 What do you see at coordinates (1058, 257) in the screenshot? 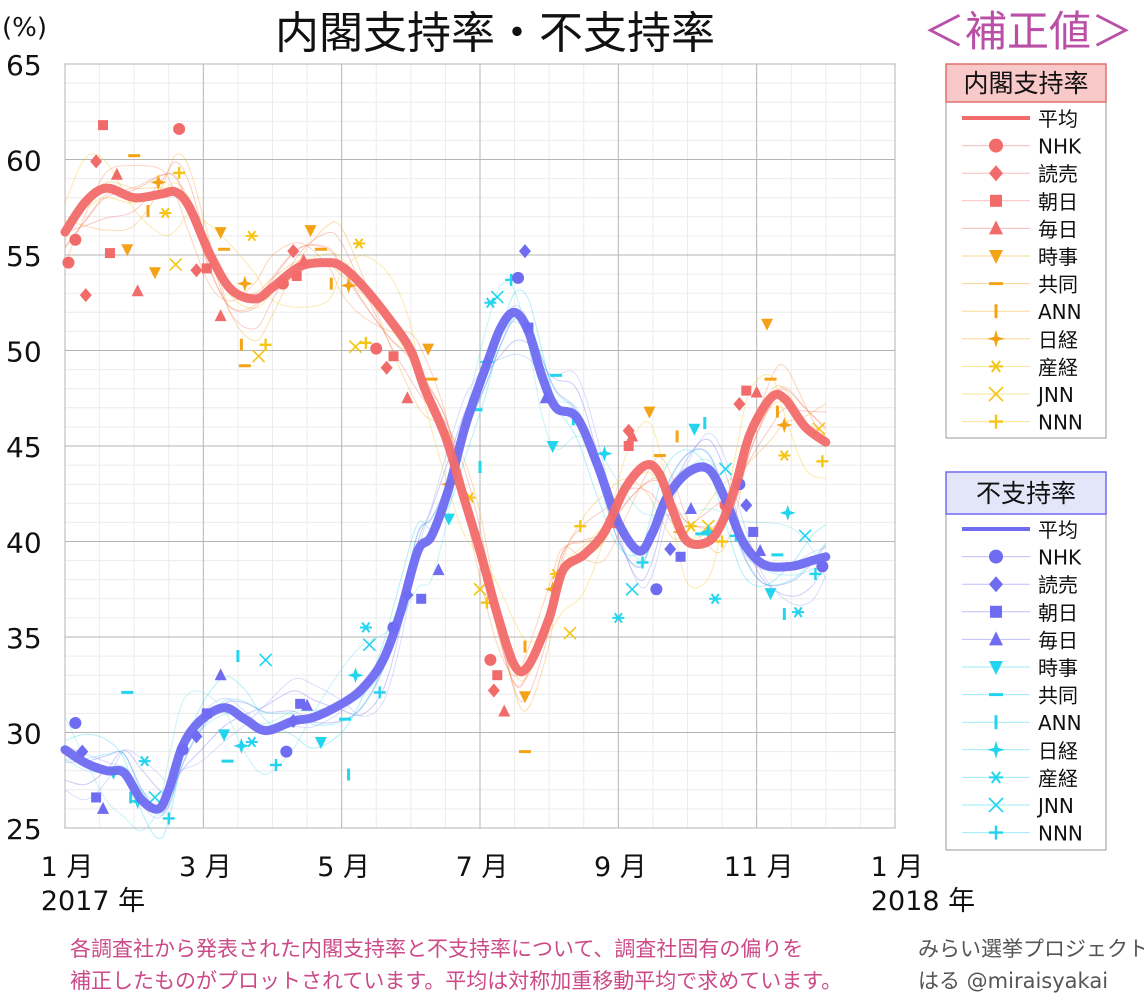
I see `approval-legend-label: 時事` at bounding box center [1058, 257].